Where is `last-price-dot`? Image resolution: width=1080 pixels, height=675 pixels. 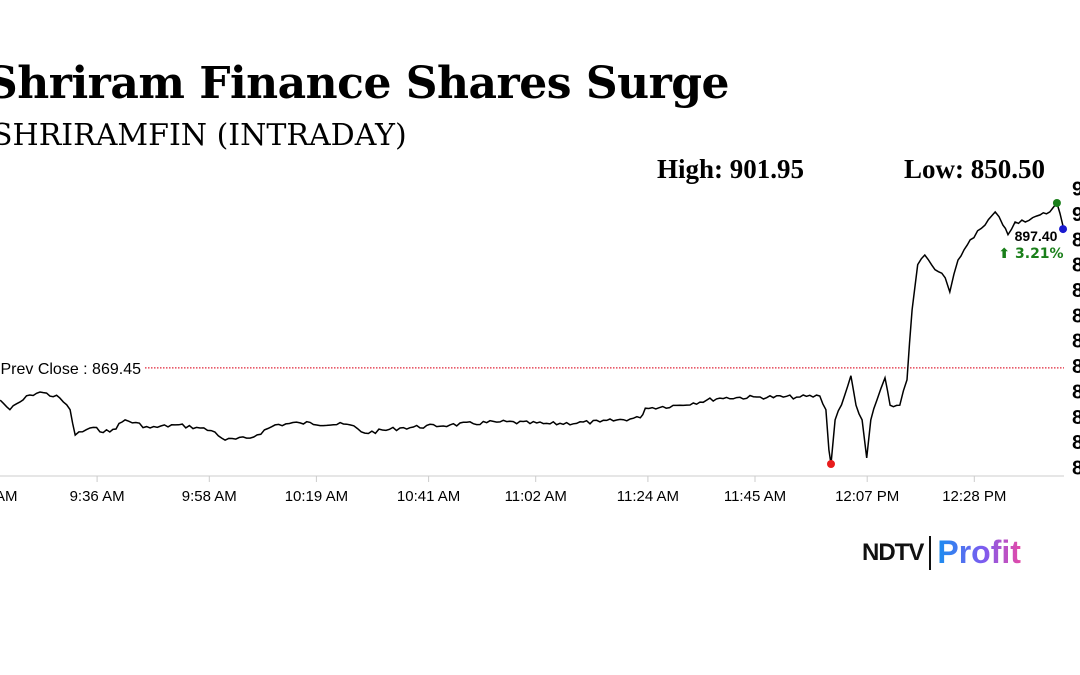
last-price-dot is located at coordinates (1063, 229).